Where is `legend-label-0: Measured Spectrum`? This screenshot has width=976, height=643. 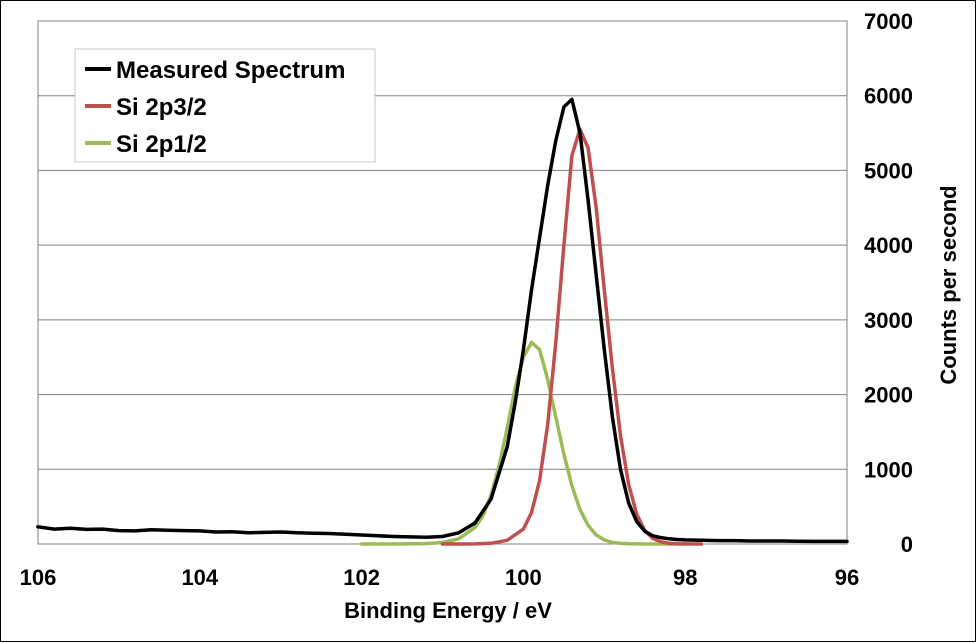 legend-label-0: Measured Spectrum is located at coordinates (230, 70).